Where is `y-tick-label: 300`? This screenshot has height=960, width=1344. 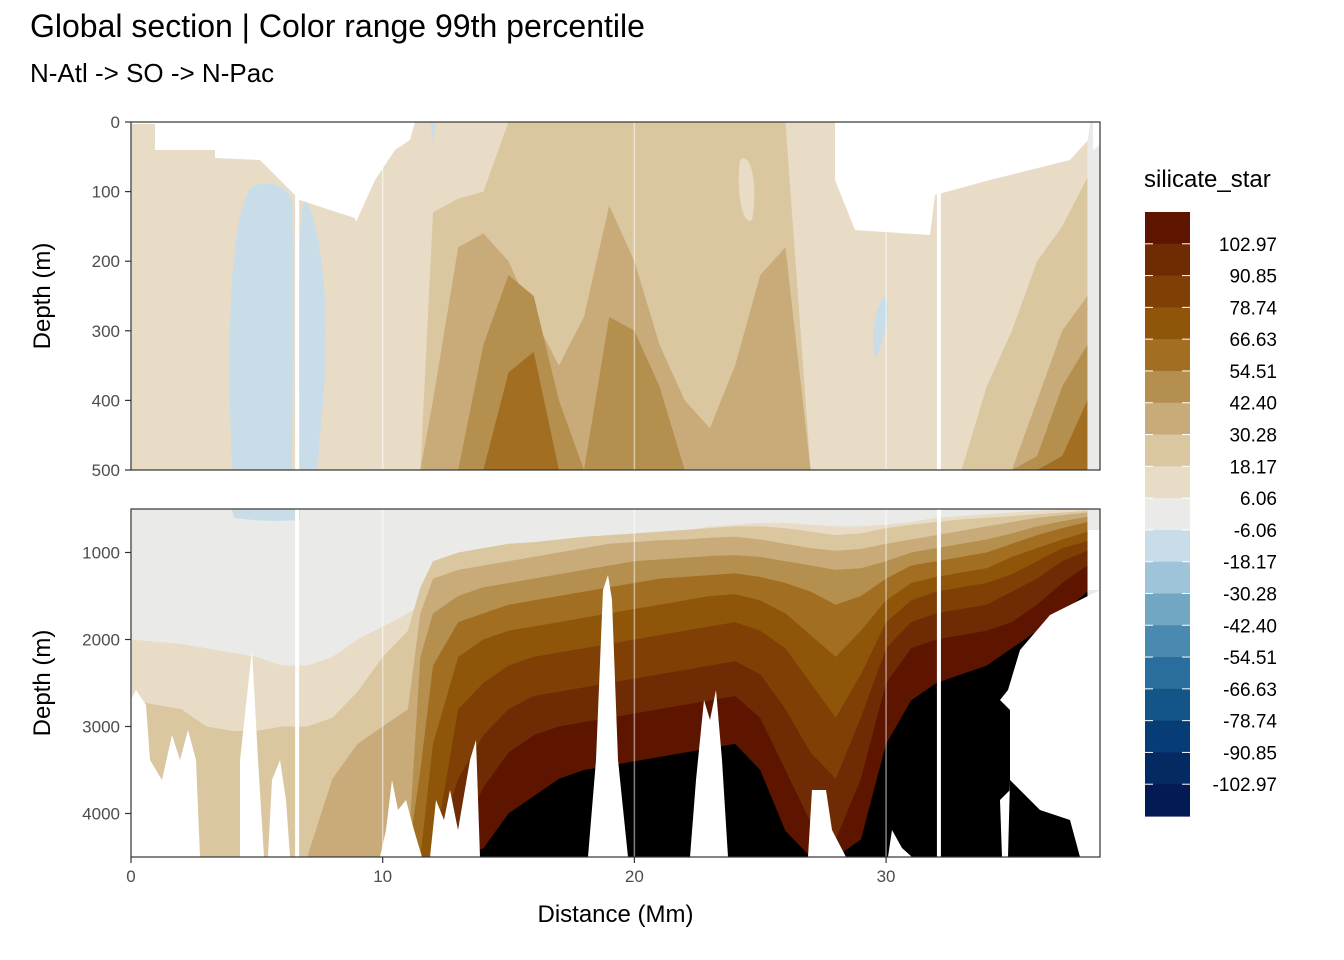
y-tick-label: 300 is located at coordinates (106, 331).